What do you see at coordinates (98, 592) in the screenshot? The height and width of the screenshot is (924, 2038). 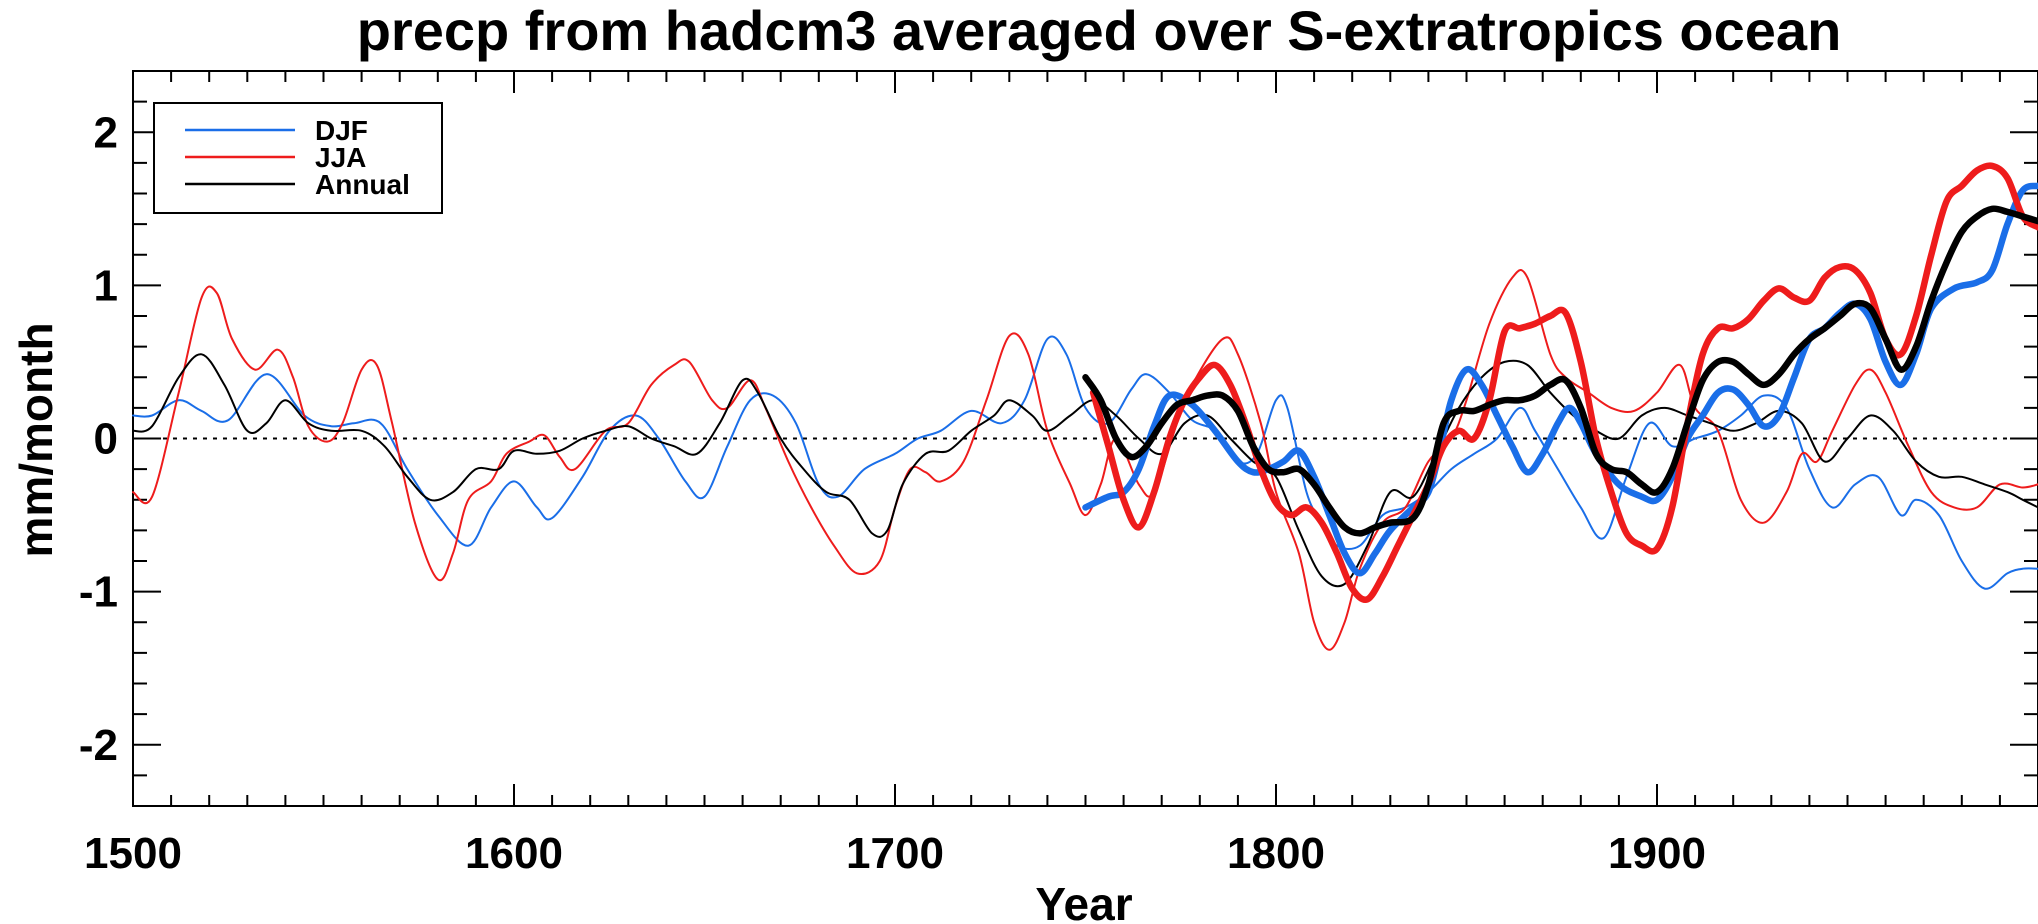 I see `y-tick-label: -1` at bounding box center [98, 592].